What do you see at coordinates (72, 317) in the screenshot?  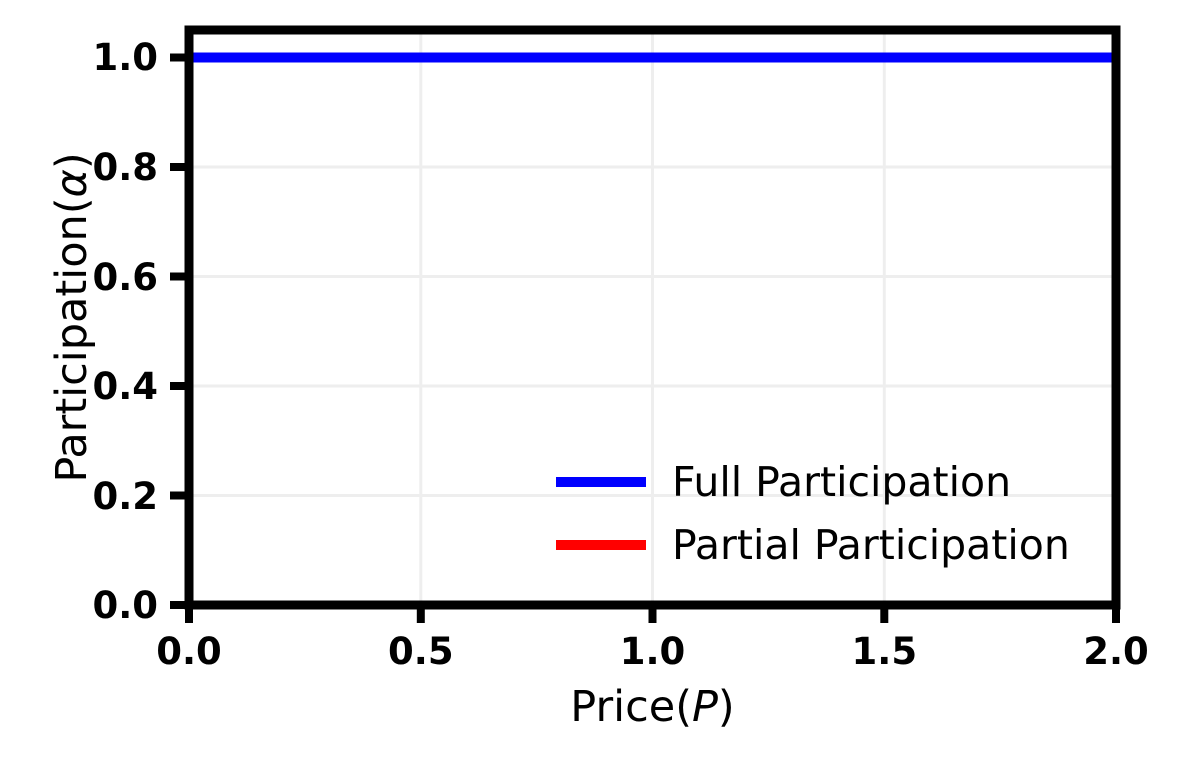 I see `y-axis-label: Participation(α)` at bounding box center [72, 317].